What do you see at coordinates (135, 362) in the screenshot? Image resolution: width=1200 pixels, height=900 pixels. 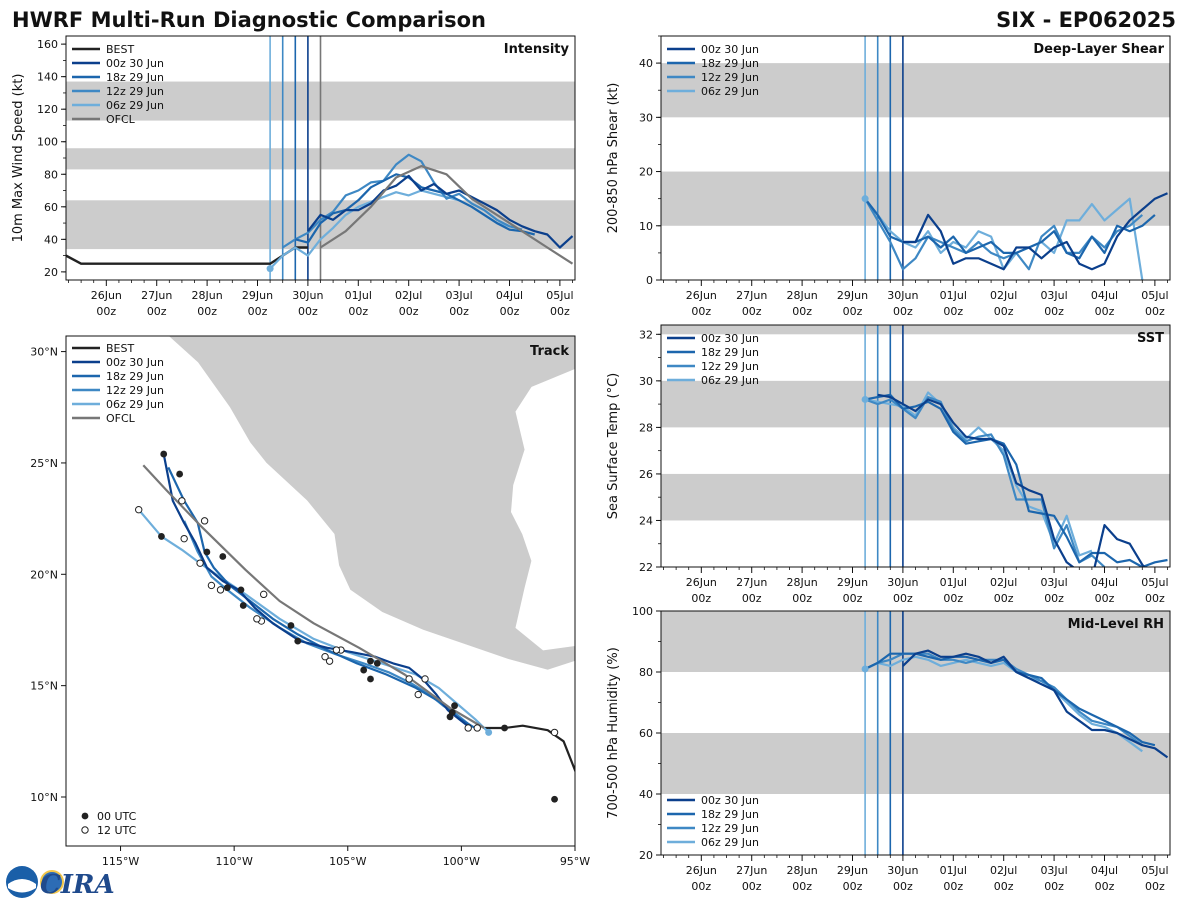 I see `legend-label-00z-30-jun: 00z 30 Jun` at bounding box center [135, 362].